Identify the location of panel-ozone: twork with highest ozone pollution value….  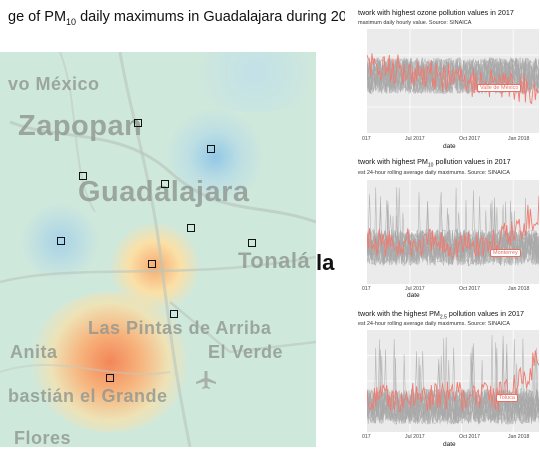
(442, 76).